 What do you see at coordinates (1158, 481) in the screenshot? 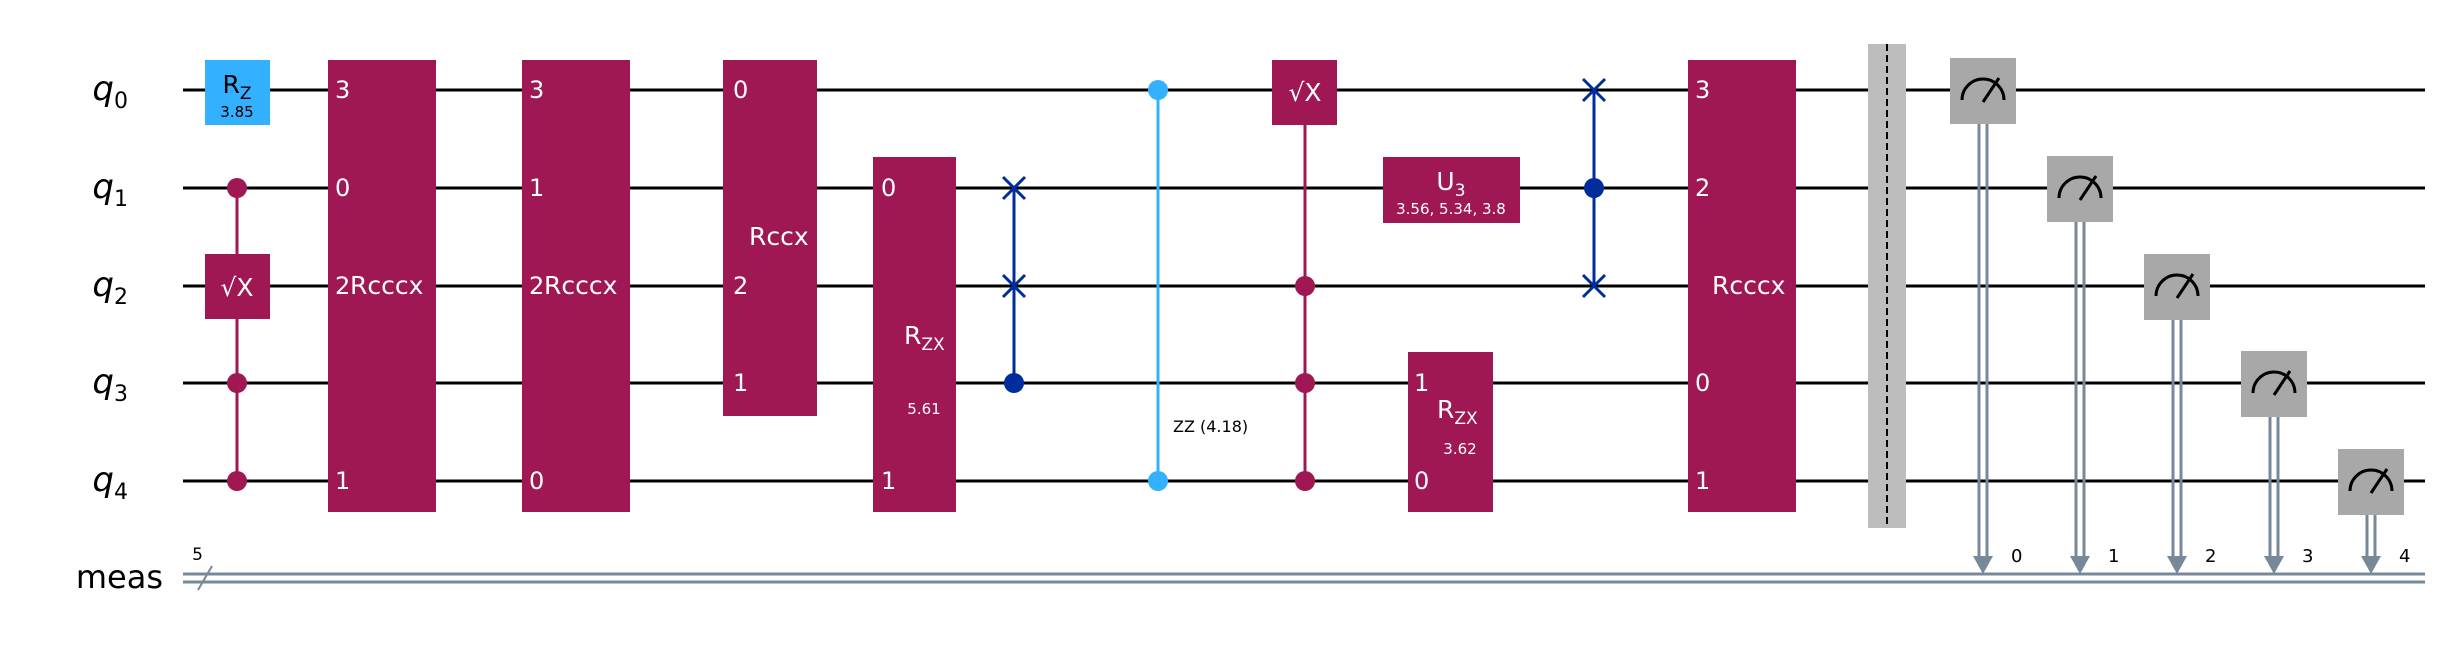
I see `zz-dot-q4` at bounding box center [1158, 481].